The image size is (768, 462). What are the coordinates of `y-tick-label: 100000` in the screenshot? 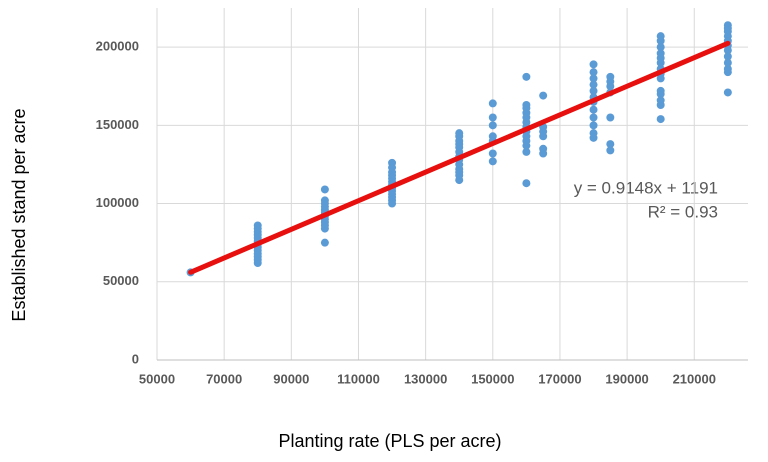 It's located at (117, 202).